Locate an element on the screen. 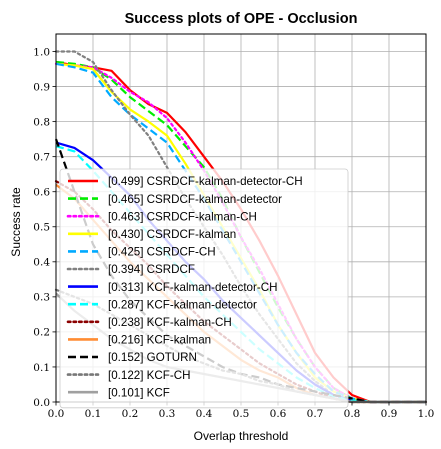  x-tick-label: 0.0 is located at coordinates (56, 414).